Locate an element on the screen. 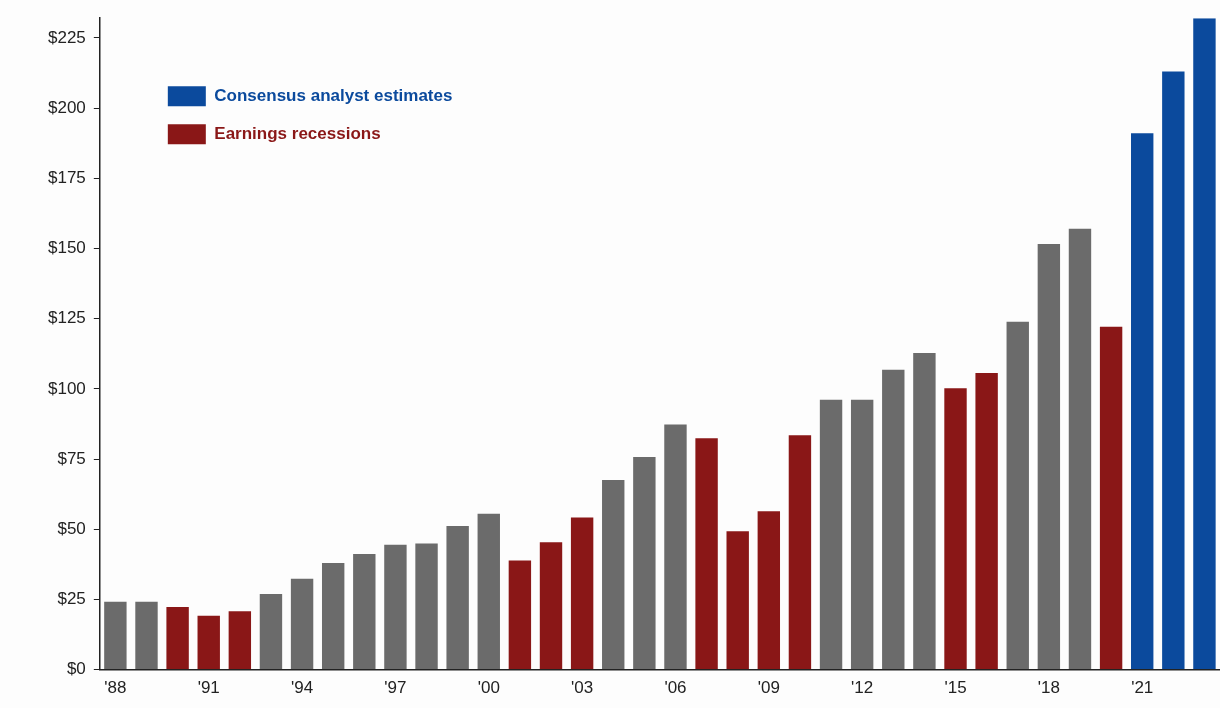 The height and width of the screenshot is (708, 1220). y-tick-label: $50 is located at coordinates (71, 528).